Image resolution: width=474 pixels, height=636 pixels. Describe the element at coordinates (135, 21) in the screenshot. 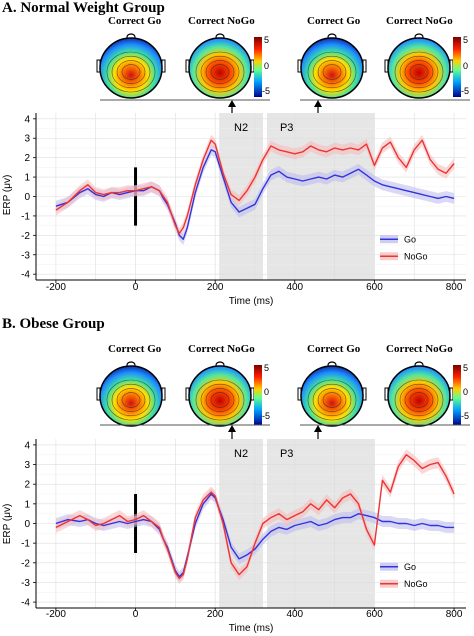

I see `topo-label-a1-go: Correct Go` at that location.